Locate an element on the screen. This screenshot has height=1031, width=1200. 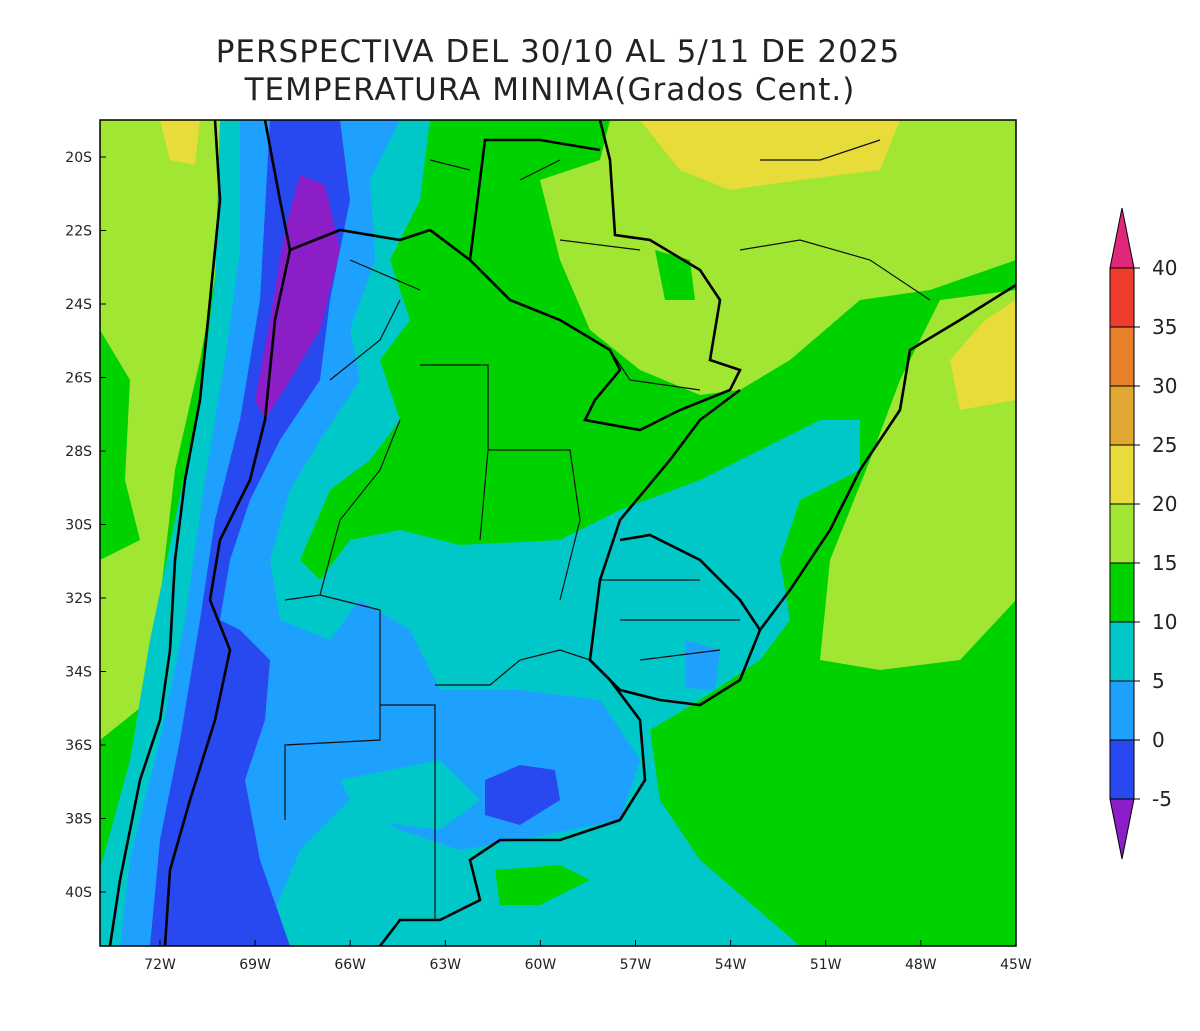
colorbar-label: 10 is located at coordinates (1164, 622).